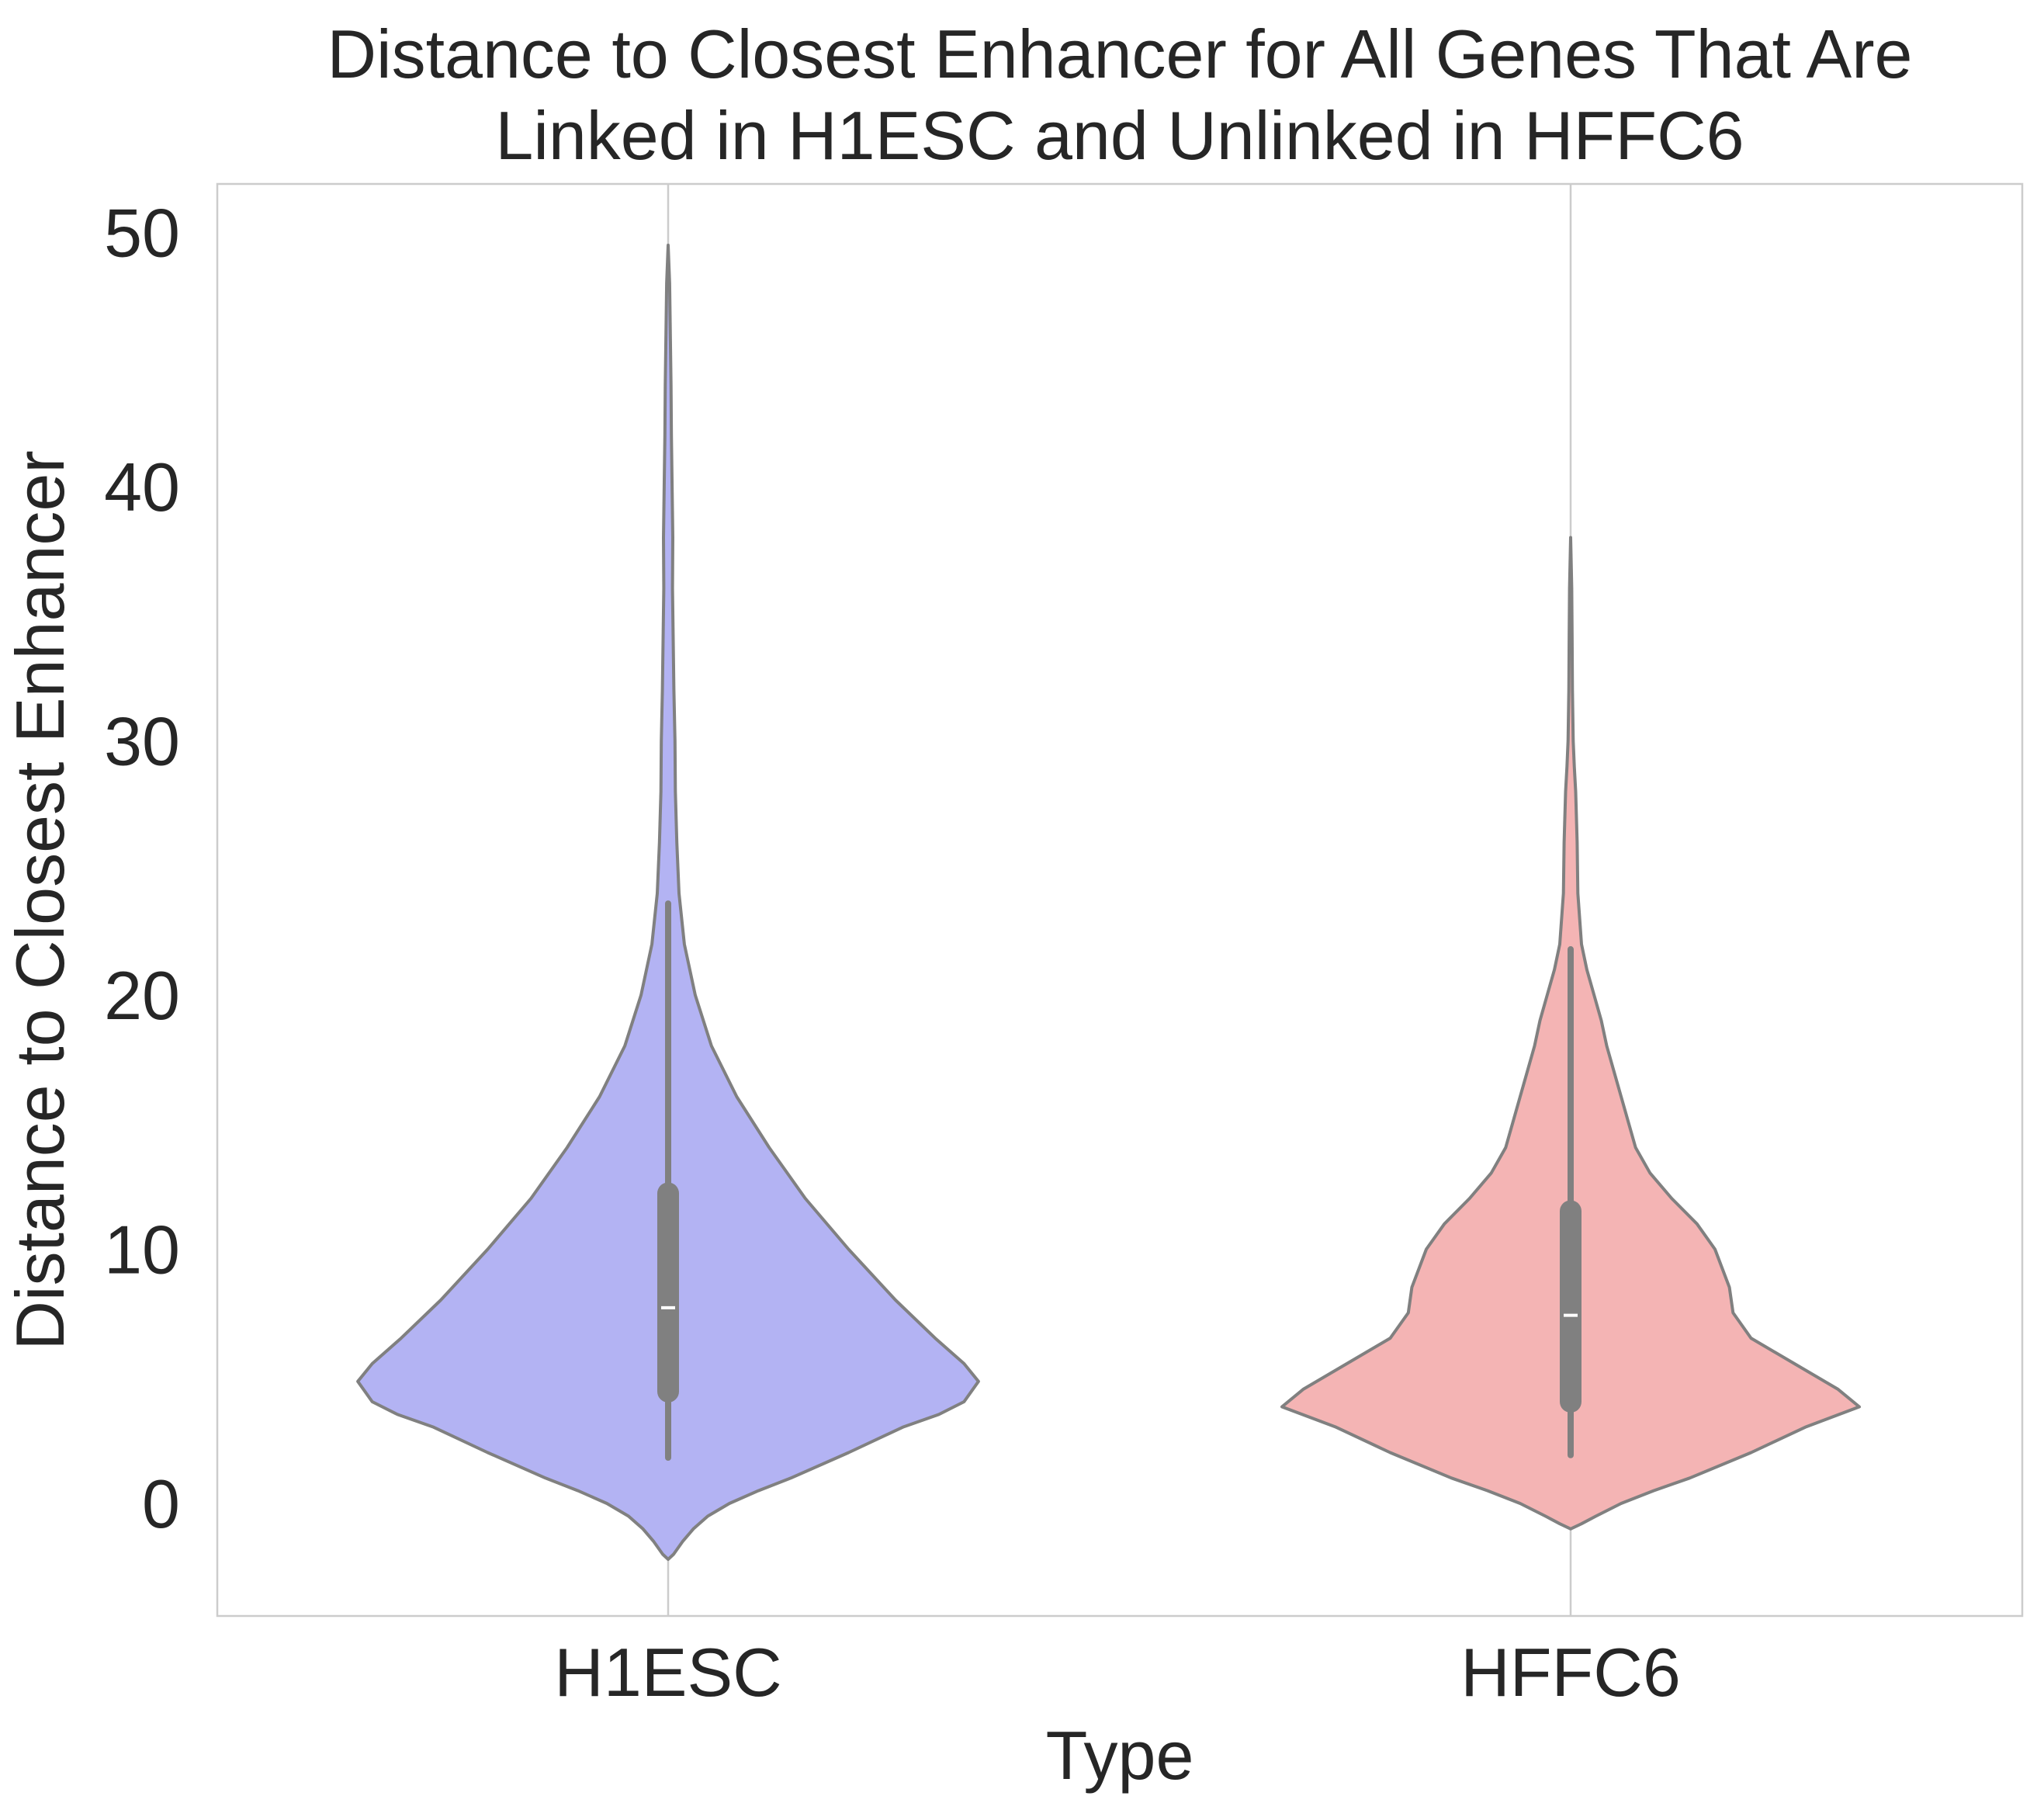 Image resolution: width=2044 pixels, height=1817 pixels. Describe the element at coordinates (142, 995) in the screenshot. I see `y-tick-label-20: 20` at that location.